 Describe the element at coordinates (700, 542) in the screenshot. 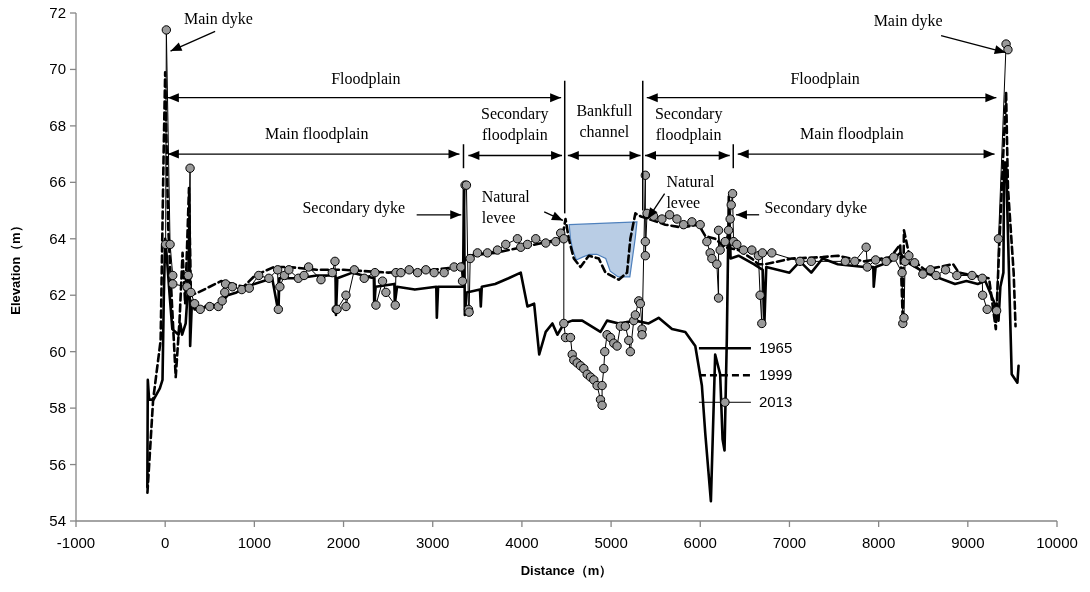

I see `x-tick-label: 6000` at that location.